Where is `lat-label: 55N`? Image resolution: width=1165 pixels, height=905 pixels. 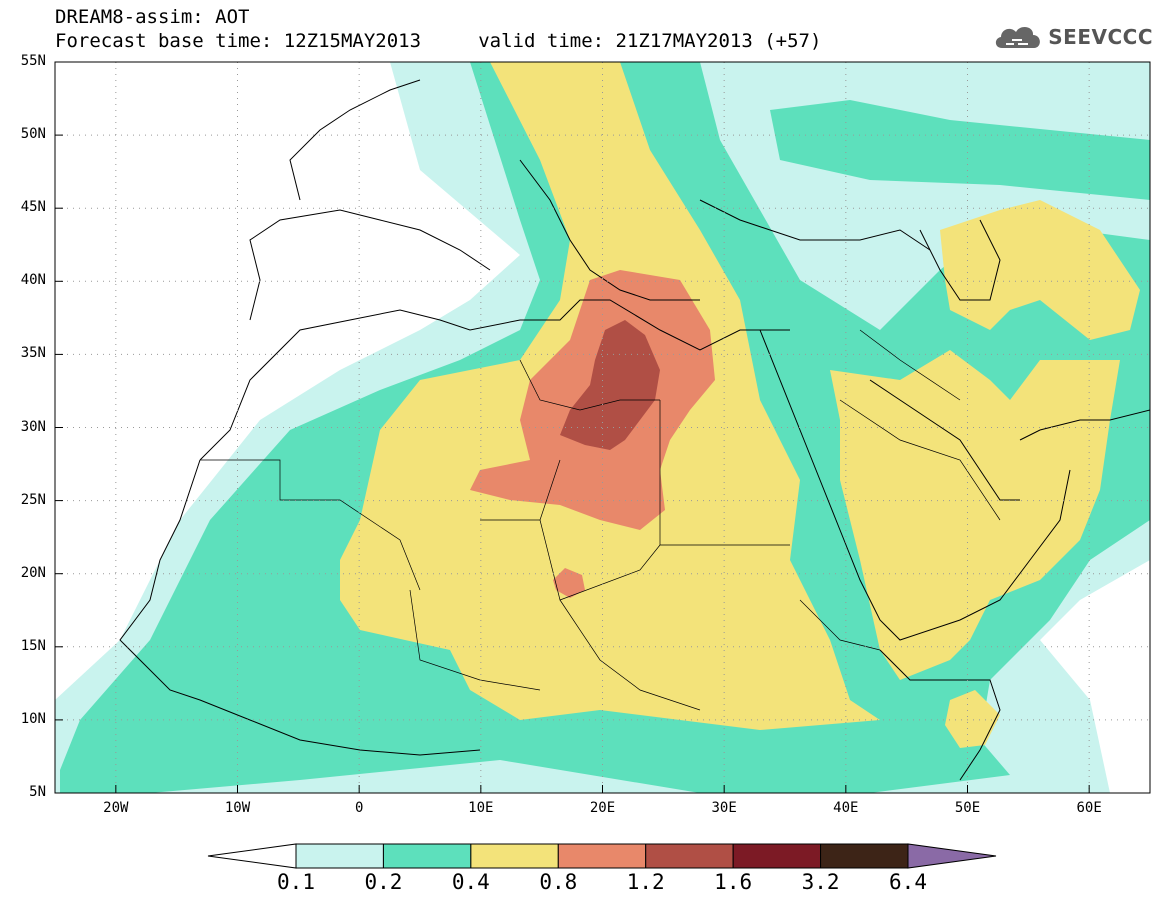 lat-label: 55N is located at coordinates (33, 61).